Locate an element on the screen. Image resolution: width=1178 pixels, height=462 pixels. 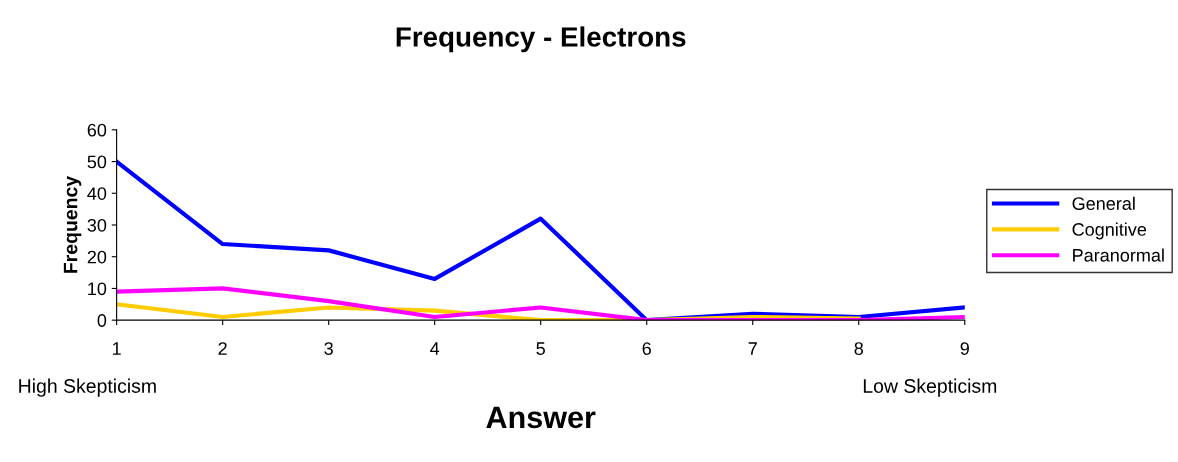
text: High Skepticism is located at coordinates (87, 387).